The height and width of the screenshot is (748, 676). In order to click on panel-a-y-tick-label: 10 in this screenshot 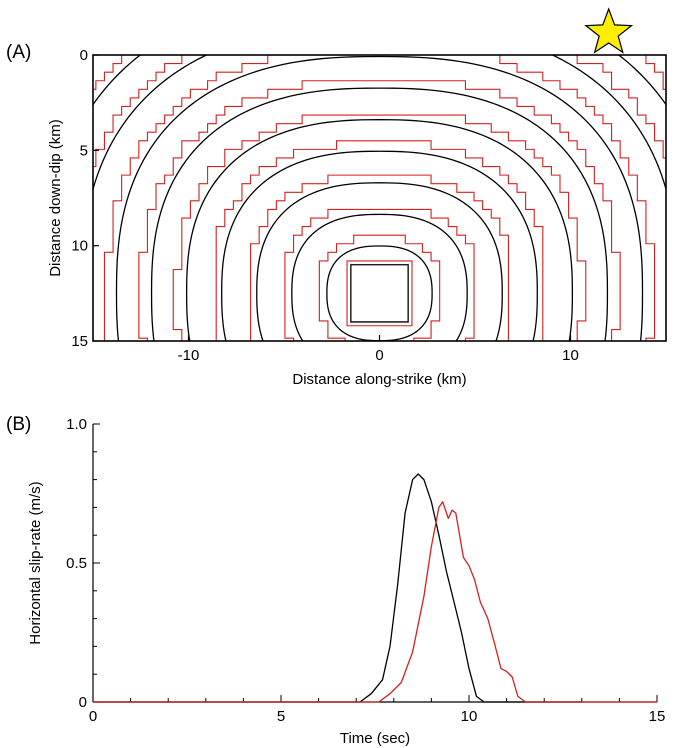, I will do `click(79, 246)`.